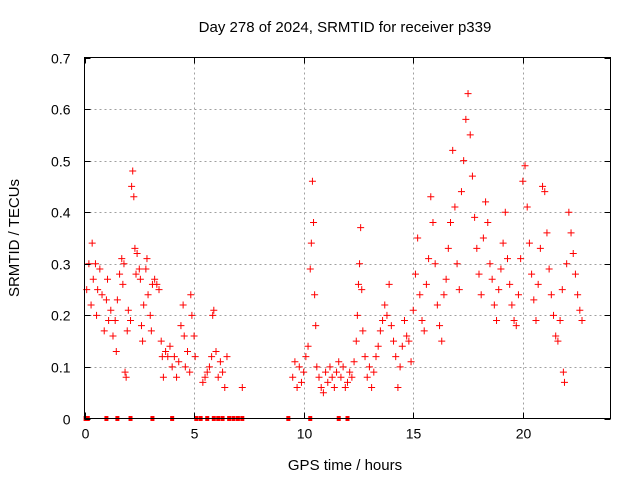 The height and width of the screenshot is (480, 640). I want to click on y-tick-label: 0.2, so click(61, 316).